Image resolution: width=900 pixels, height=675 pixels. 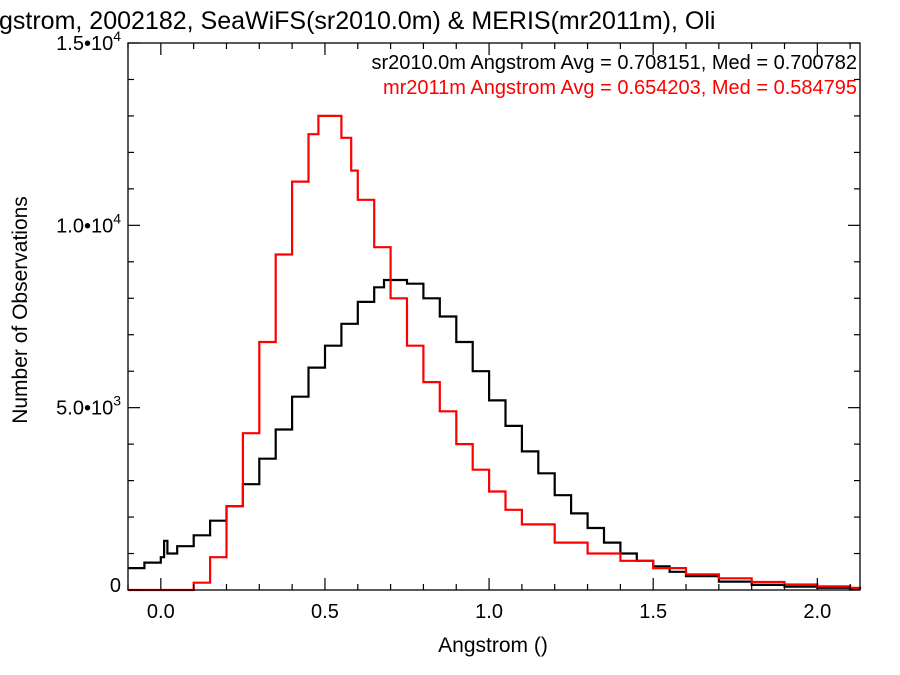 What do you see at coordinates (88, 223) in the screenshot?
I see `y-tick-label: 1.0•104` at bounding box center [88, 223].